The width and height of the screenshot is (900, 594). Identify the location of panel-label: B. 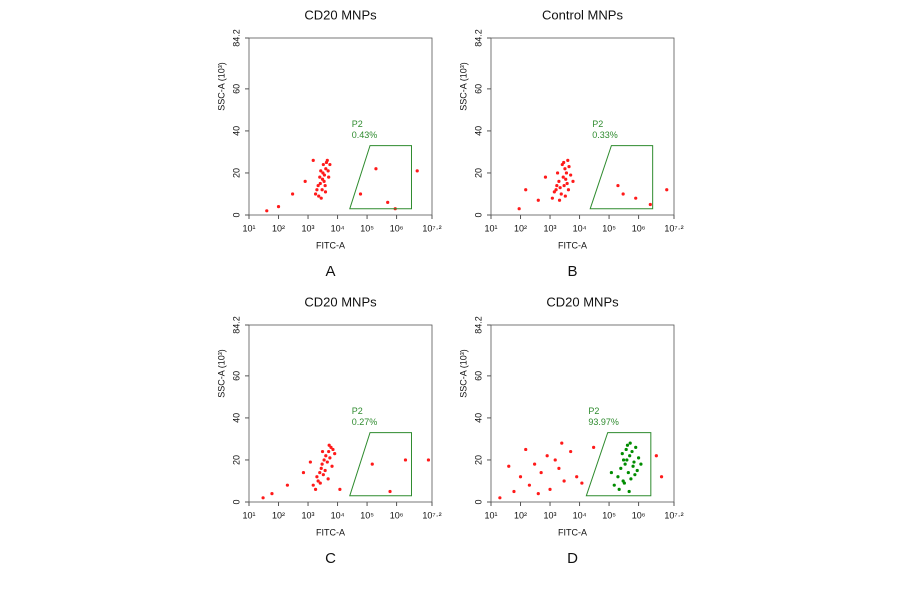
(572, 271).